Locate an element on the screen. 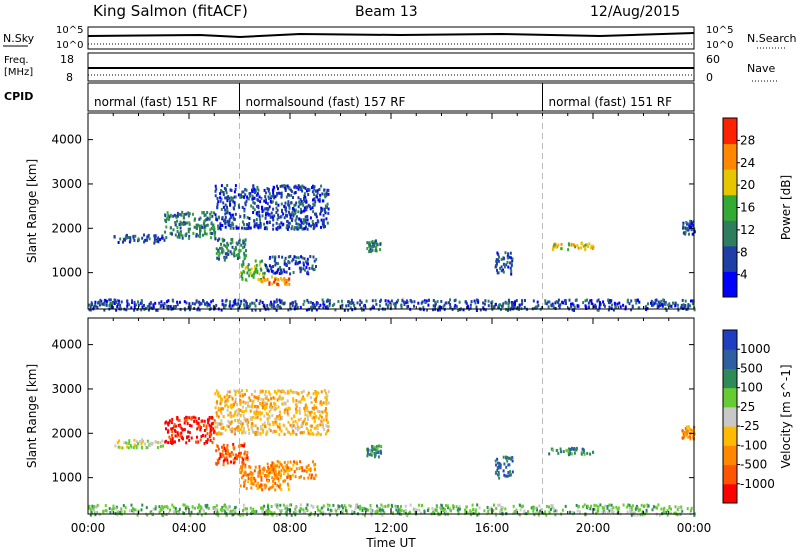 This screenshot has height=554, width=800. colorbar-tick-label: -1000 is located at coordinates (757, 484).